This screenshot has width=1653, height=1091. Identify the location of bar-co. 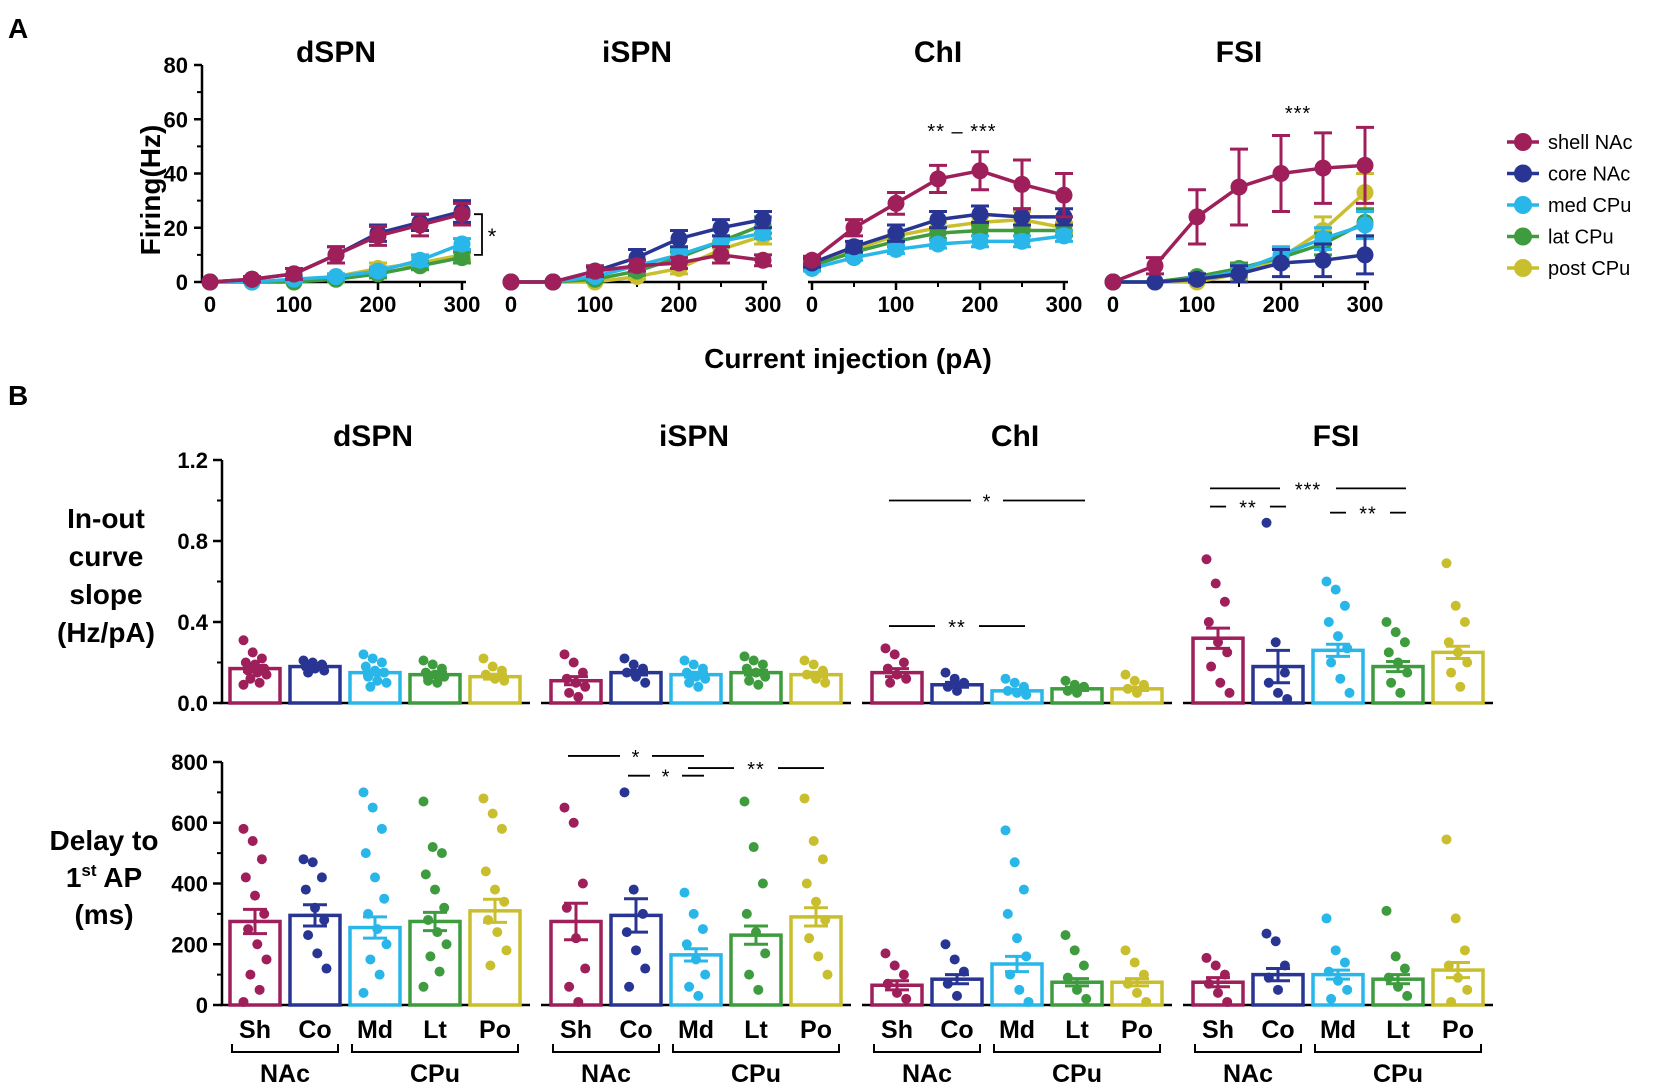
(957, 686).